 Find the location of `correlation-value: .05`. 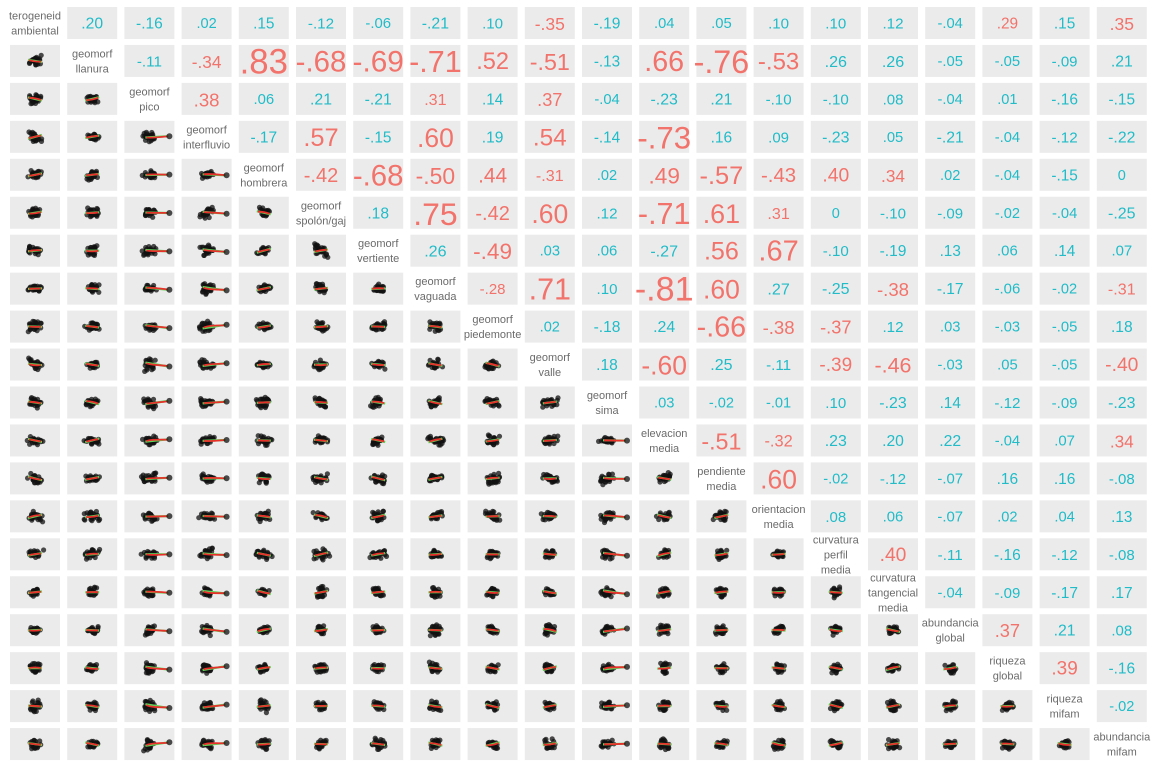

correlation-value: .05 is located at coordinates (893, 138).